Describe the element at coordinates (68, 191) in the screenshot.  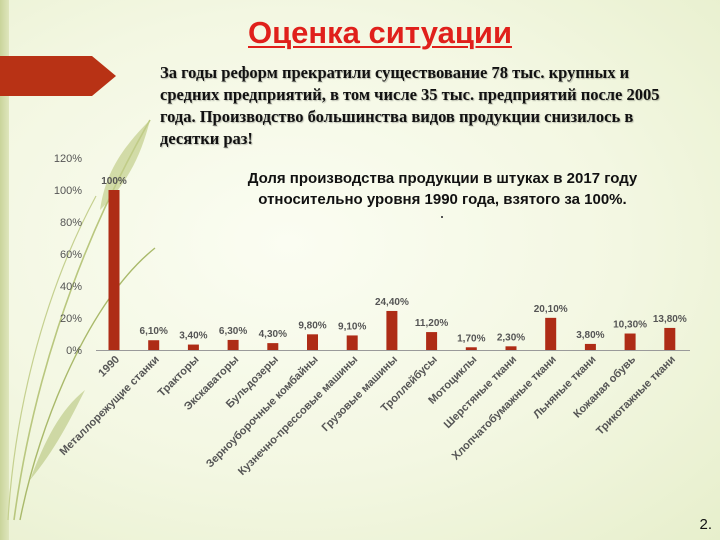
I see `y-tick-label: 100%` at that location.